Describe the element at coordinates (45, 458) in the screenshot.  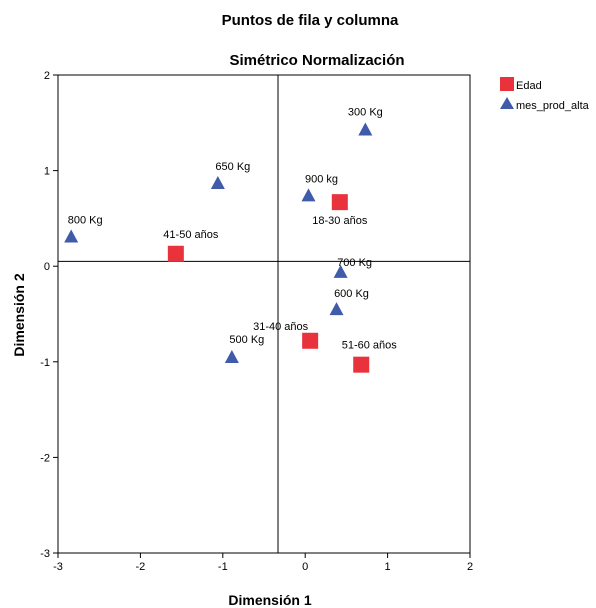
I see `y-tick-label: -2` at that location.